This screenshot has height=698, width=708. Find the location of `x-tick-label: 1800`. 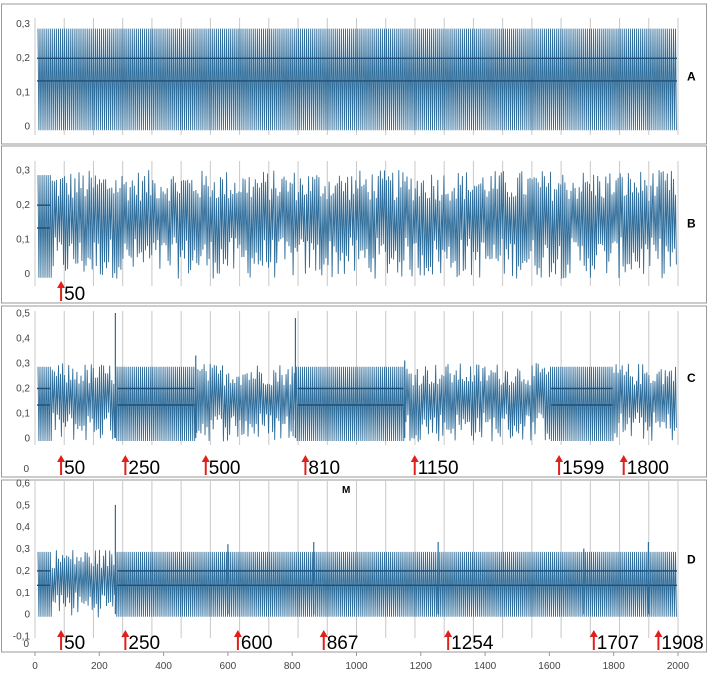

x-tick-label: 1800 is located at coordinates (614, 666).